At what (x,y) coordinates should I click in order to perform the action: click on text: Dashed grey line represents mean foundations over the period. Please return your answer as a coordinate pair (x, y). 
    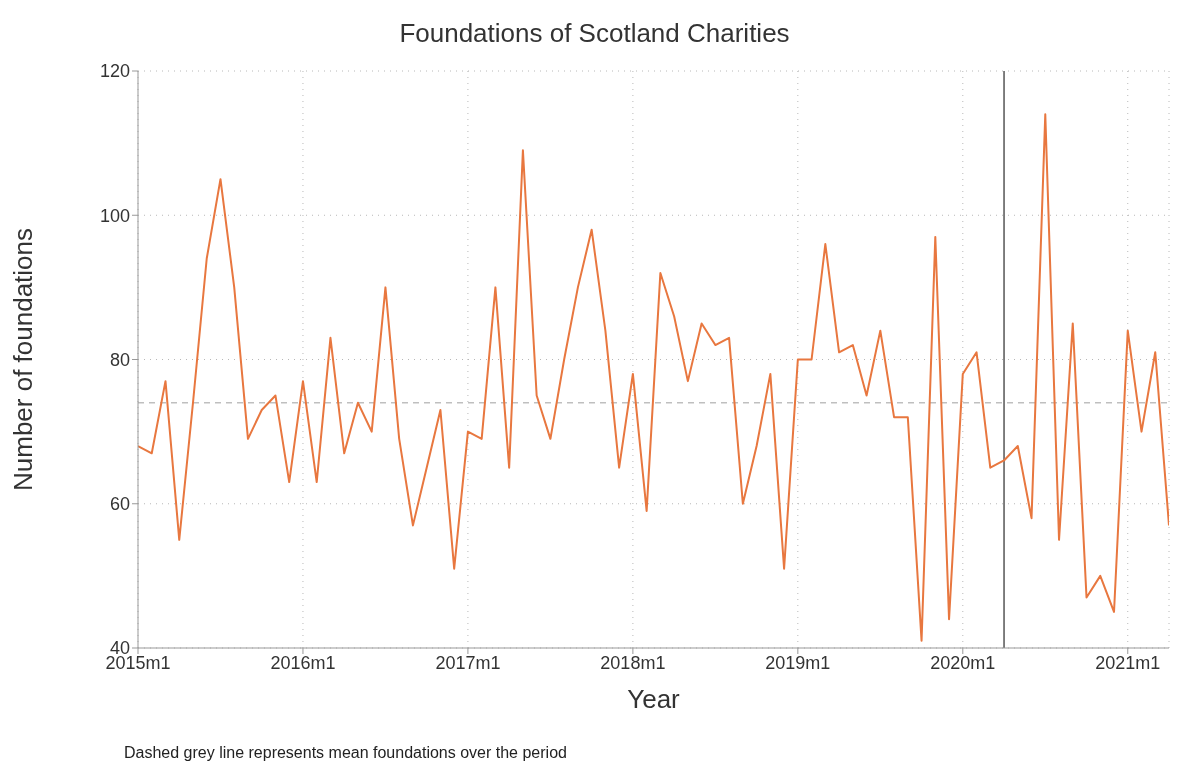
    Looking at the image, I should click on (345, 753).